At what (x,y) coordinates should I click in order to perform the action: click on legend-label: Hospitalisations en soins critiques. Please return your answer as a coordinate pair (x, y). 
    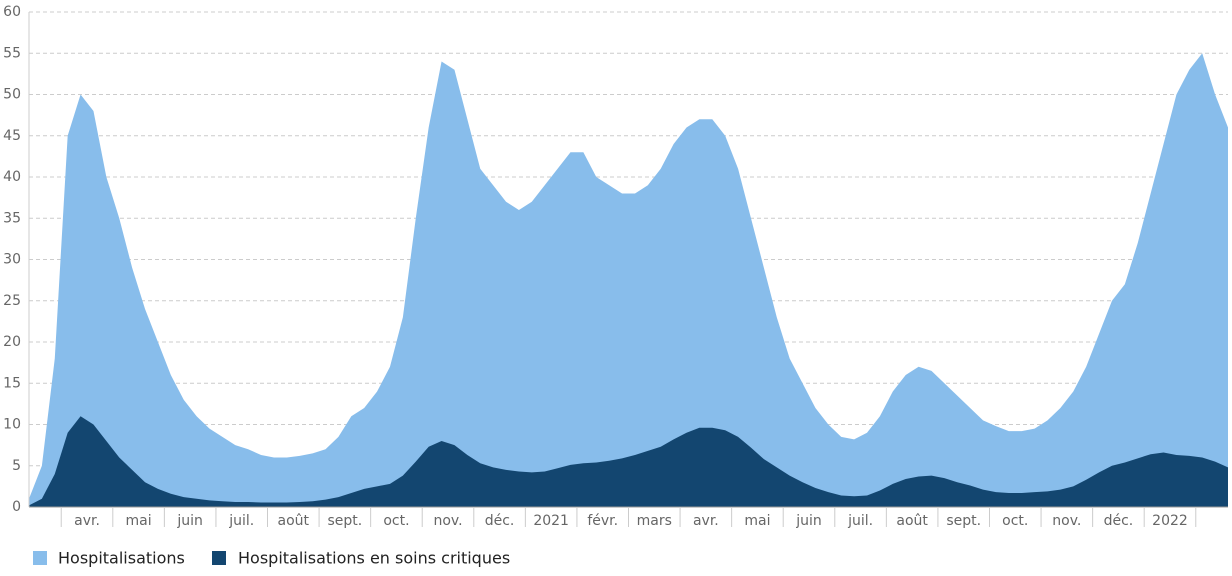
    Looking at the image, I should click on (374, 558).